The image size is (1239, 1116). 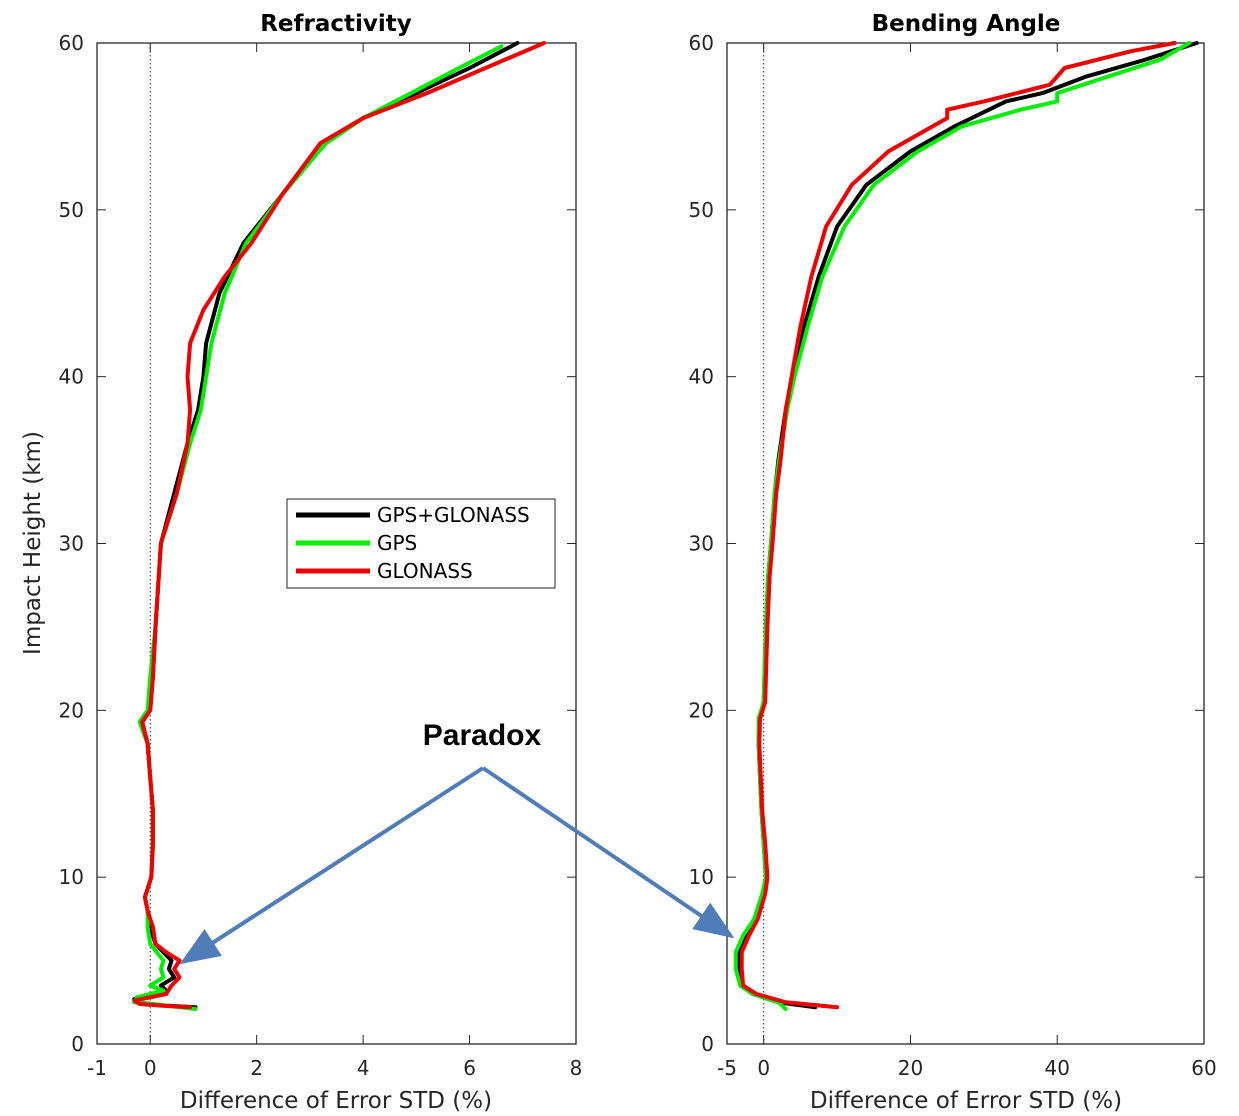 What do you see at coordinates (97, 1068) in the screenshot?
I see `refractivity-xtick-label: -1` at bounding box center [97, 1068].